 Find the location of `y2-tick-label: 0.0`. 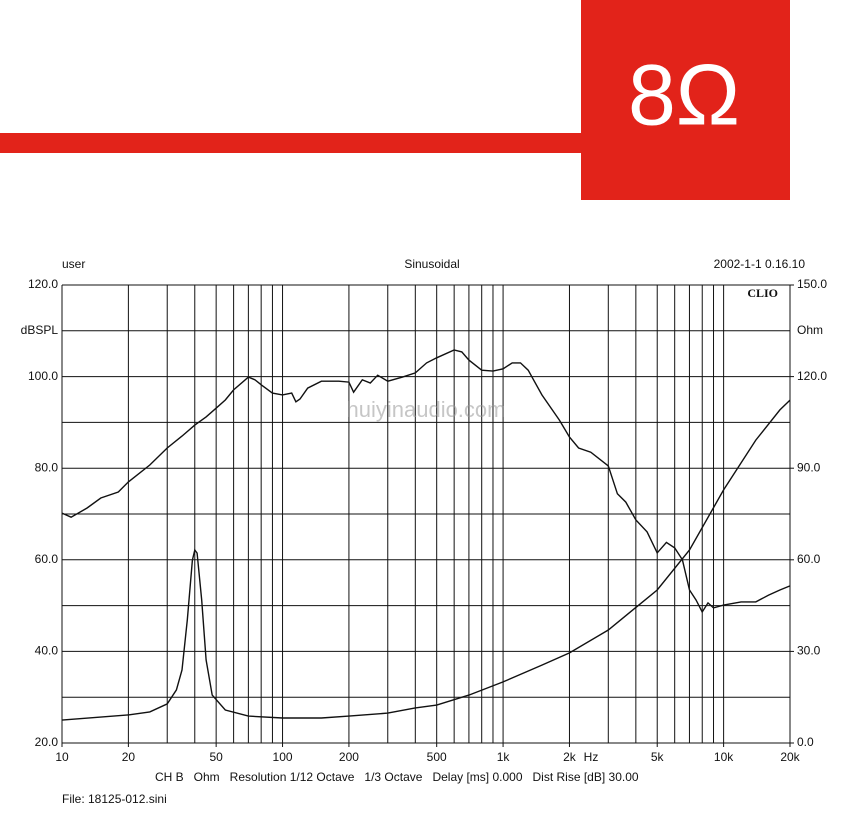

y2-tick-label: 0.0 is located at coordinates (805, 742).